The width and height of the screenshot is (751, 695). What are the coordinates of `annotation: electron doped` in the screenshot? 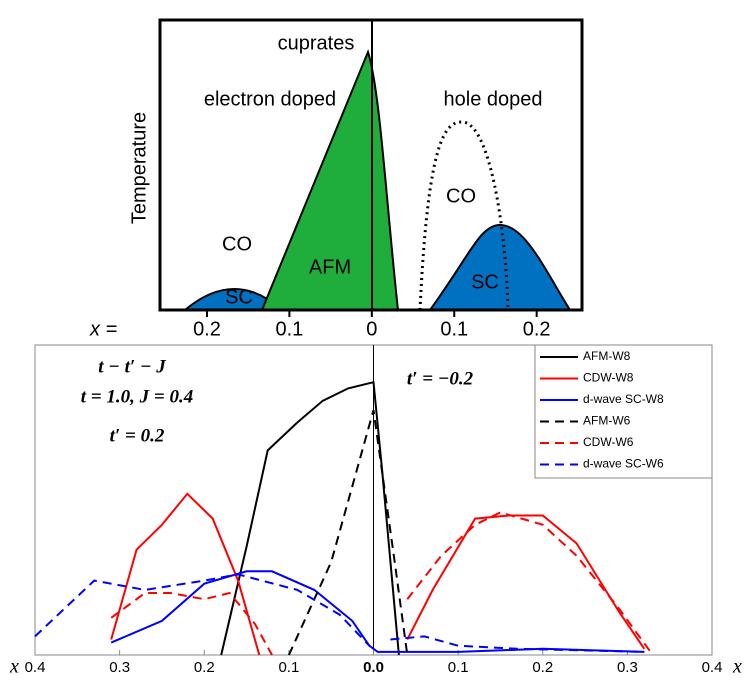 It's located at (270, 99).